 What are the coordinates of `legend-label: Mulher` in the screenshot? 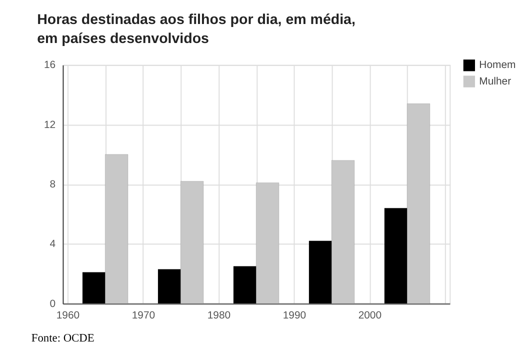 It's located at (495, 82).